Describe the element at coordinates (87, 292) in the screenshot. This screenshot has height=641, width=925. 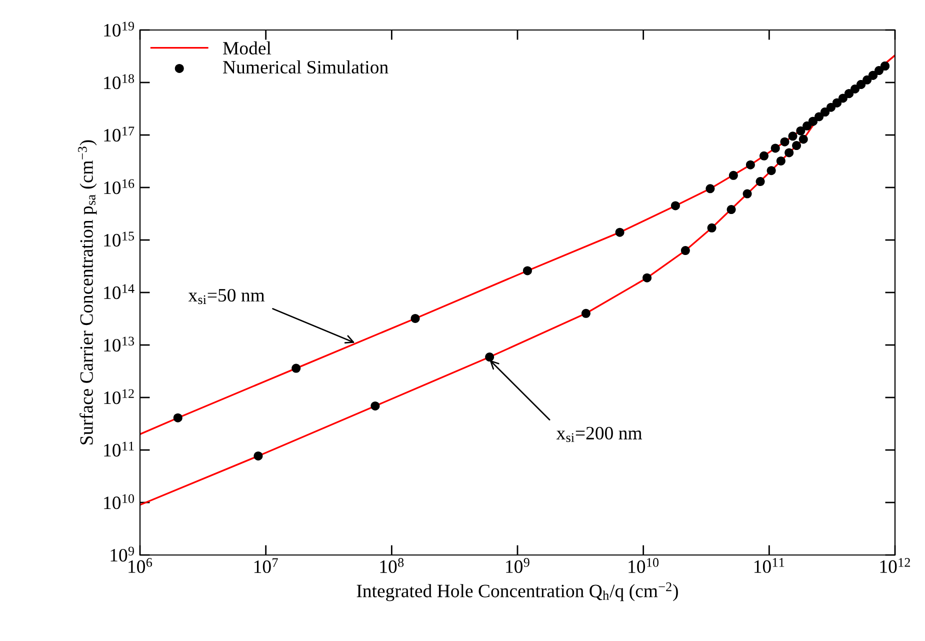
I see `y-axis-title: Surface Carrier Concentration p$_{sa}$ (cm$^{−3}$)` at that location.